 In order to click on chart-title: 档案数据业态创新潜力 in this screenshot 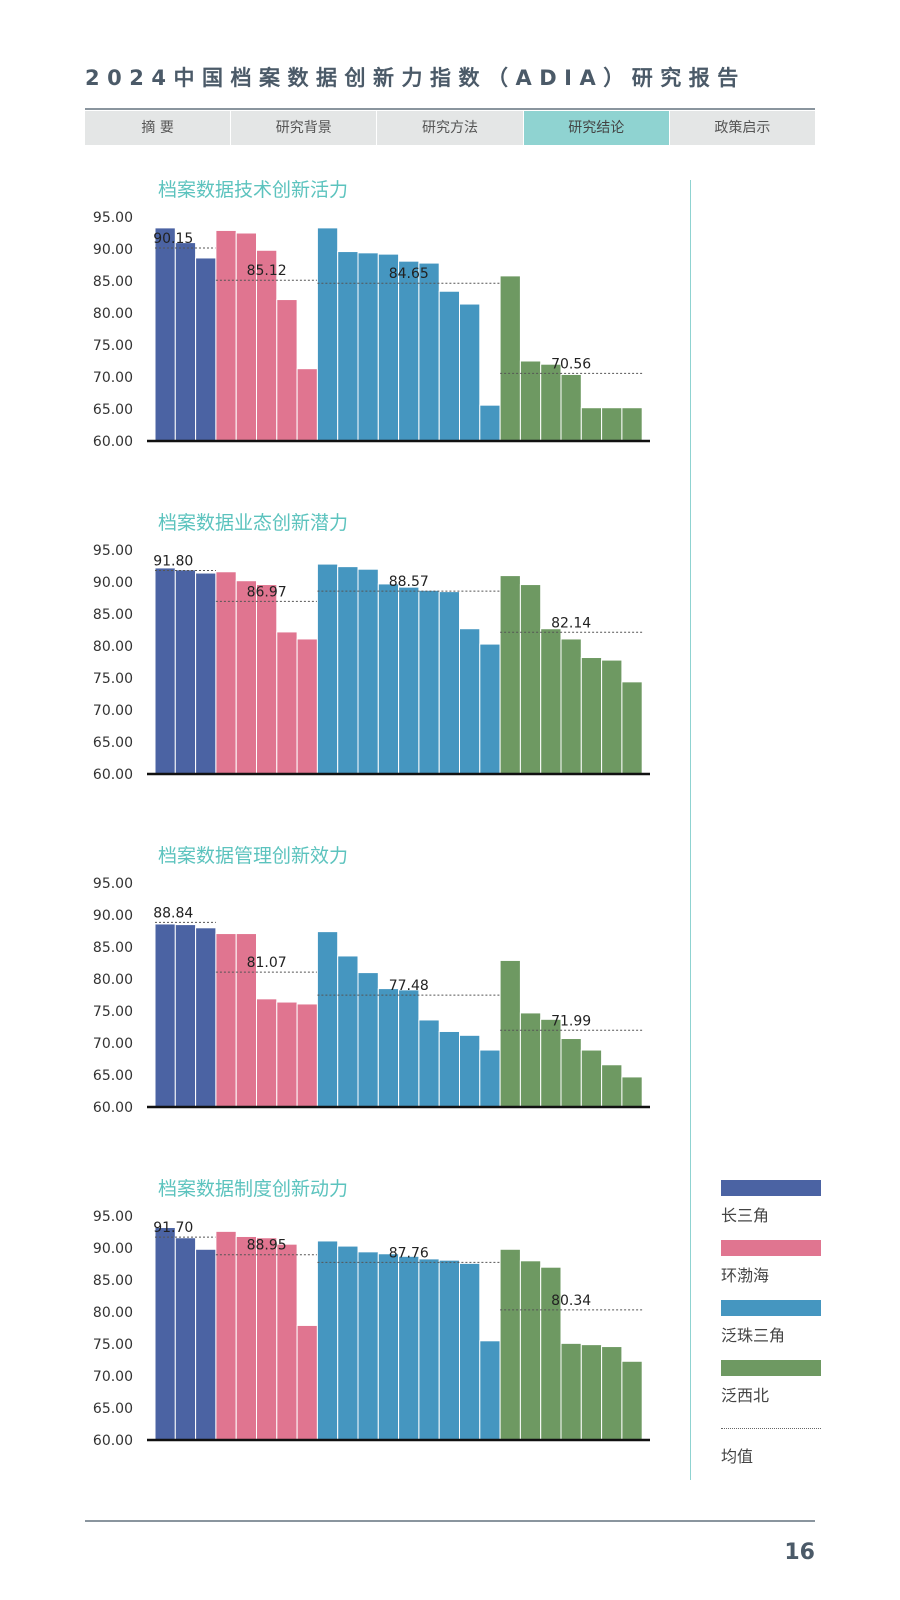, I will do `click(253, 523)`.